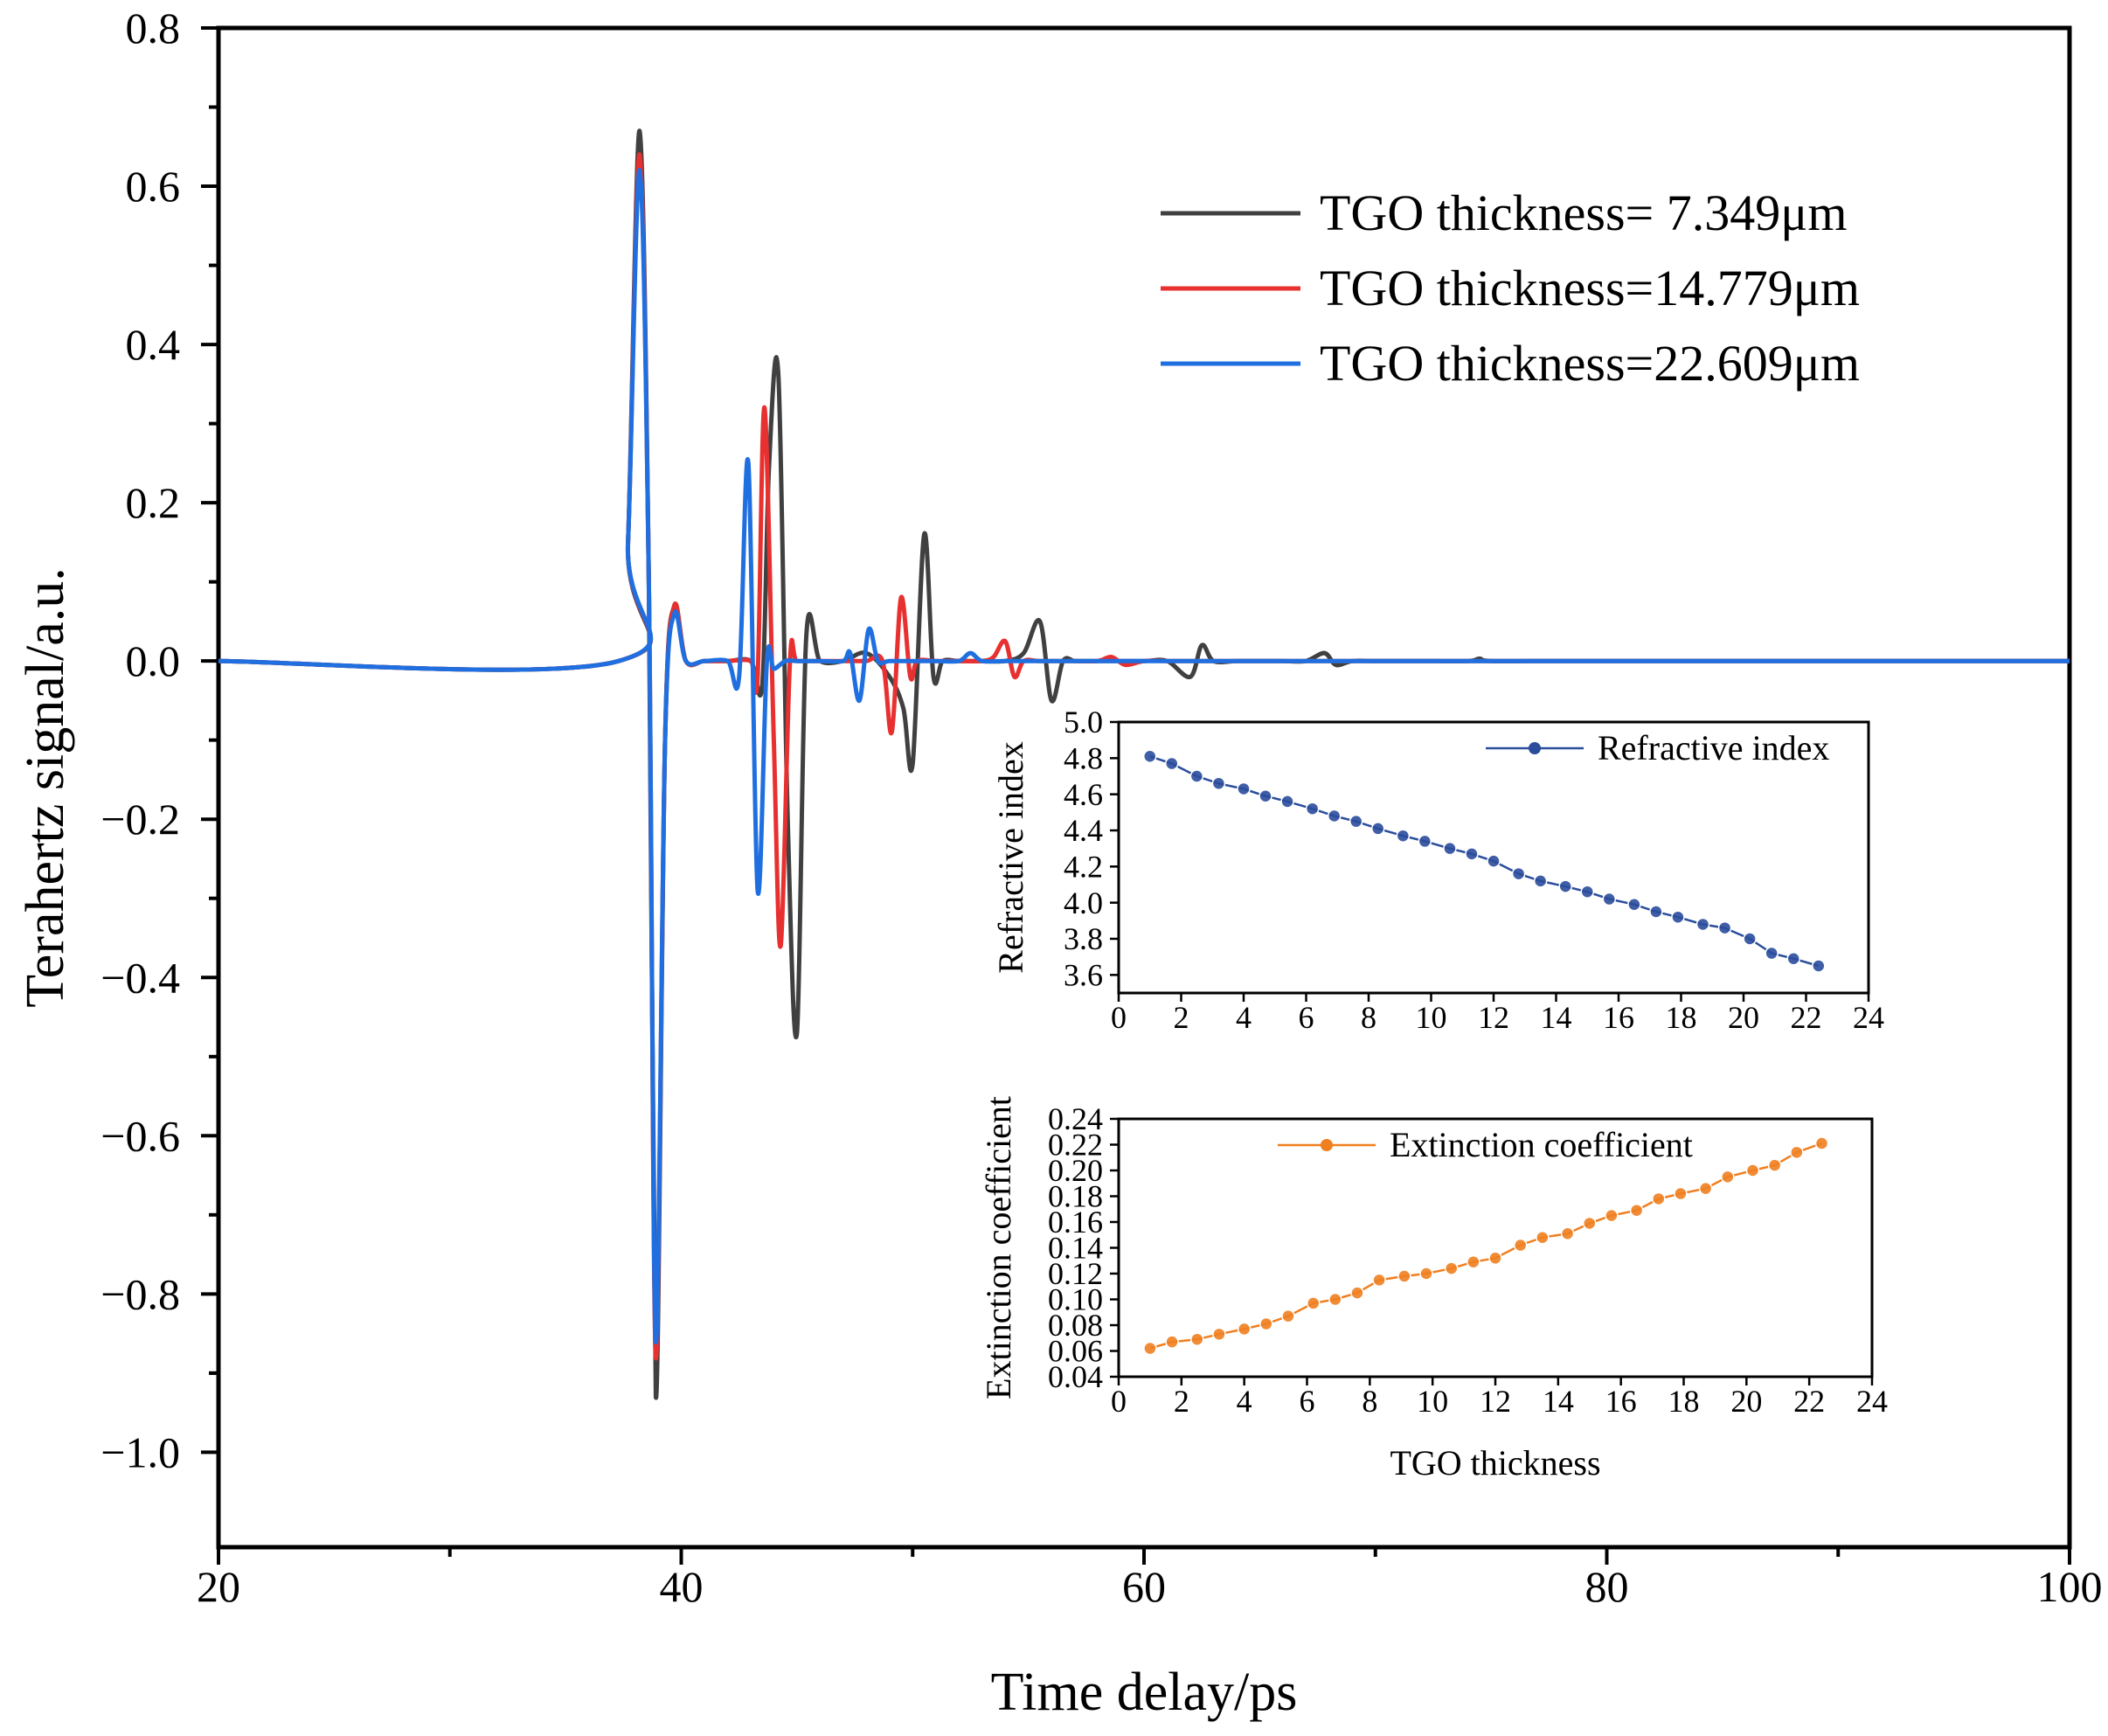 Image resolution: width=2108 pixels, height=1736 pixels. I want to click on x-tick-label: 18, so click(1681, 1017).